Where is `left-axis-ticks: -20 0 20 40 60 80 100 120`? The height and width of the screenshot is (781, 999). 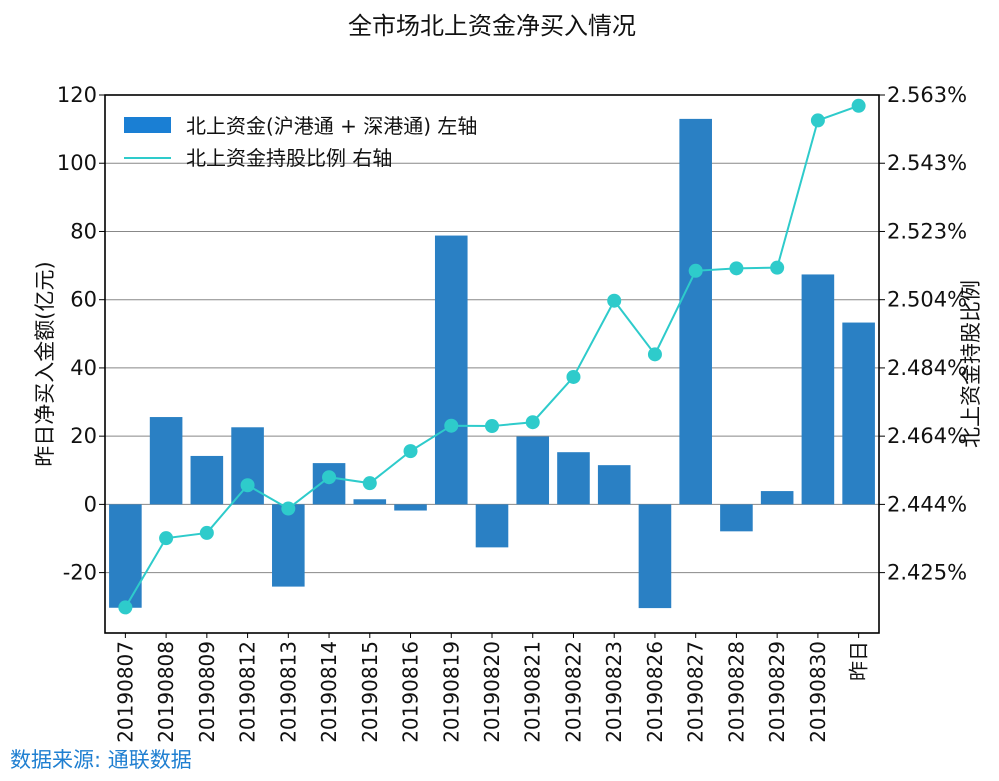
left-axis-ticks: -20 0 20 40 60 80 100 120 is located at coordinates (81, 334).